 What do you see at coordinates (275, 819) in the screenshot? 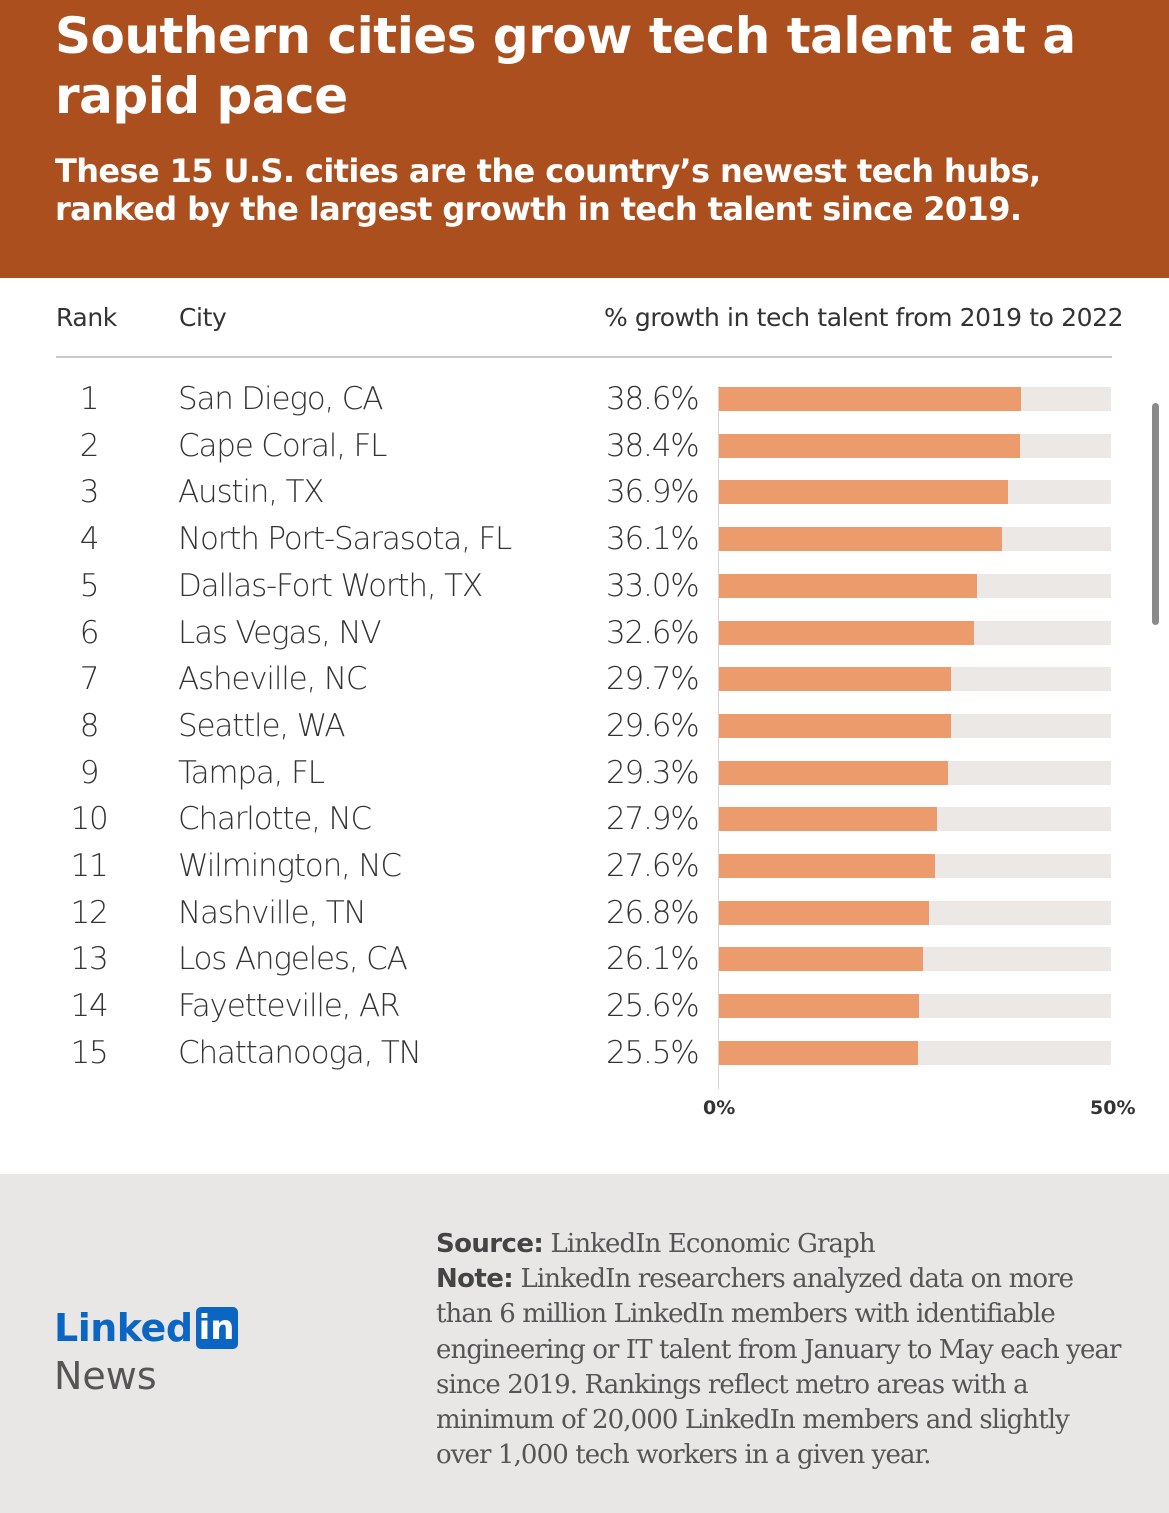
I see `city-label: Charlotte, NC` at bounding box center [275, 819].